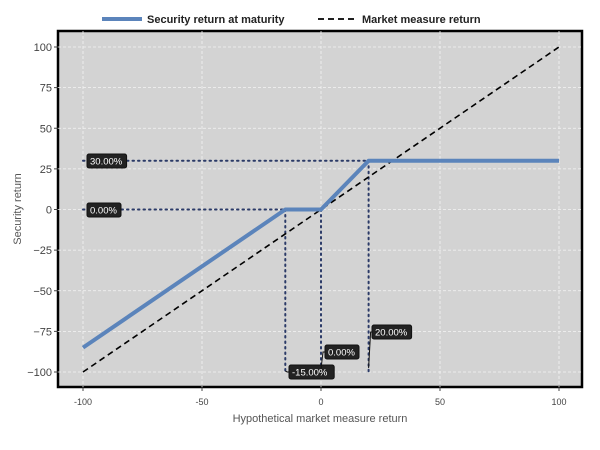  I want to click on annotation-label-0: 30.00%, so click(106, 162).